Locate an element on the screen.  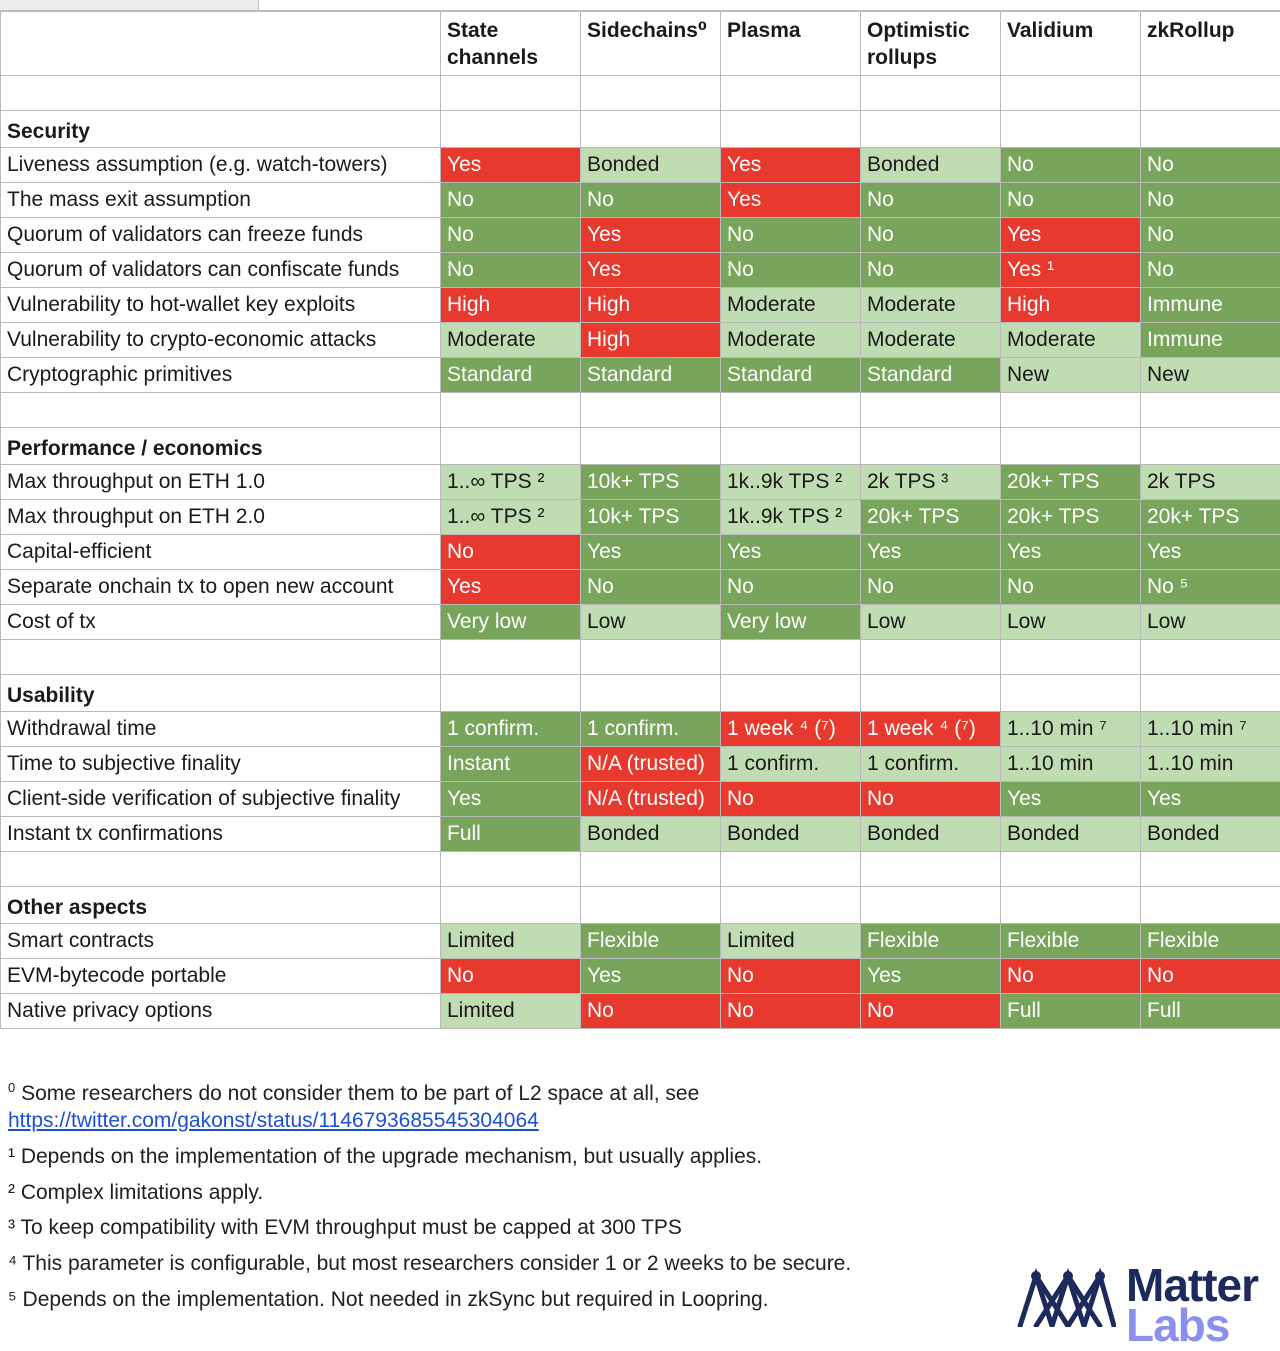
value-cell-sidechains: Yes is located at coordinates (651, 976).